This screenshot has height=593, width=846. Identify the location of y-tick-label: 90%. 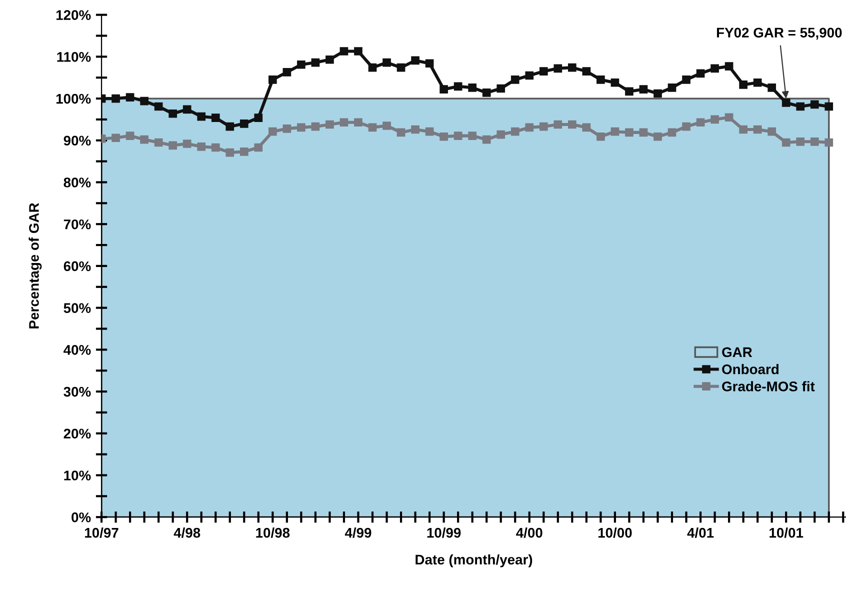
(77, 141).